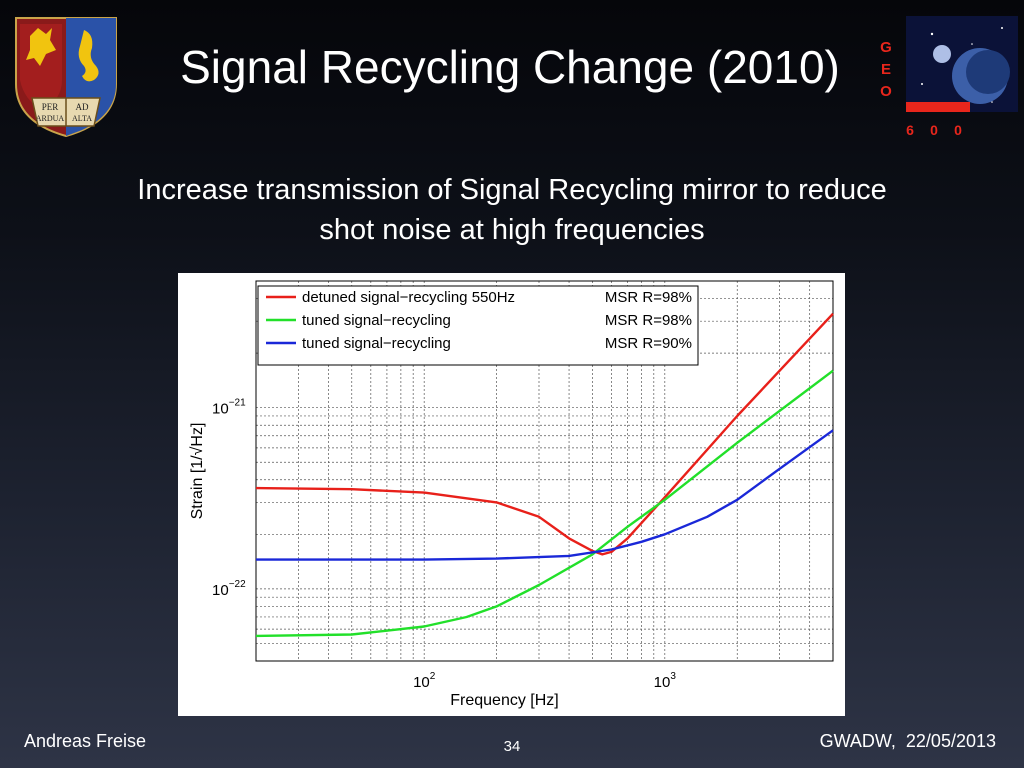 This screenshot has height=768, width=1024. What do you see at coordinates (512, 230) in the screenshot?
I see `subtitle-line-2: shot noise at high frequencies` at bounding box center [512, 230].